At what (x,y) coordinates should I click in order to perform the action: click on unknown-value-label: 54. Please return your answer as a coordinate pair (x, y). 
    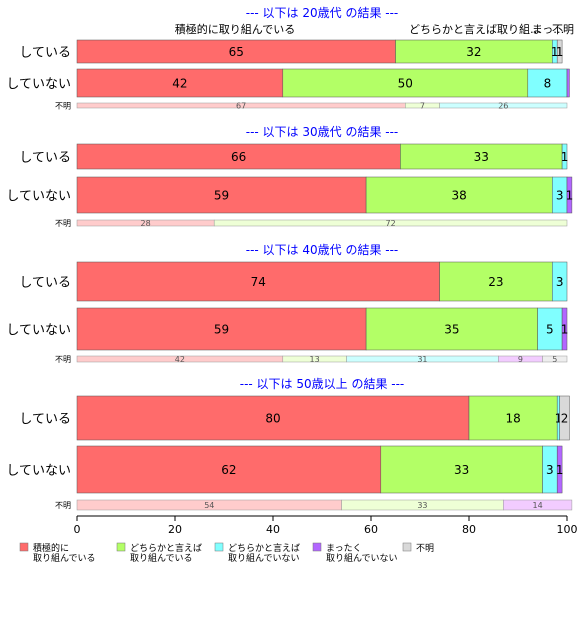
    Looking at the image, I should click on (209, 505).